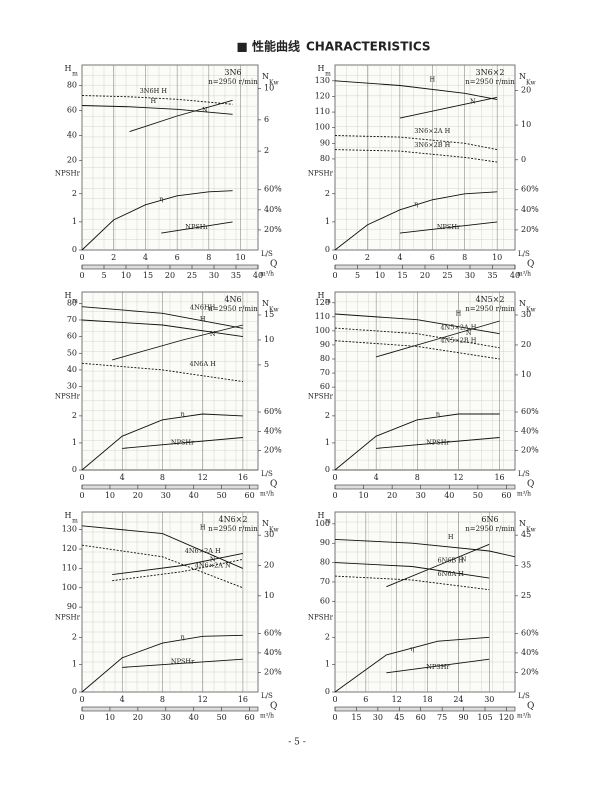  What do you see at coordinates (526, 565) in the screenshot?
I see `y-tick-label: 35` at bounding box center [526, 565].